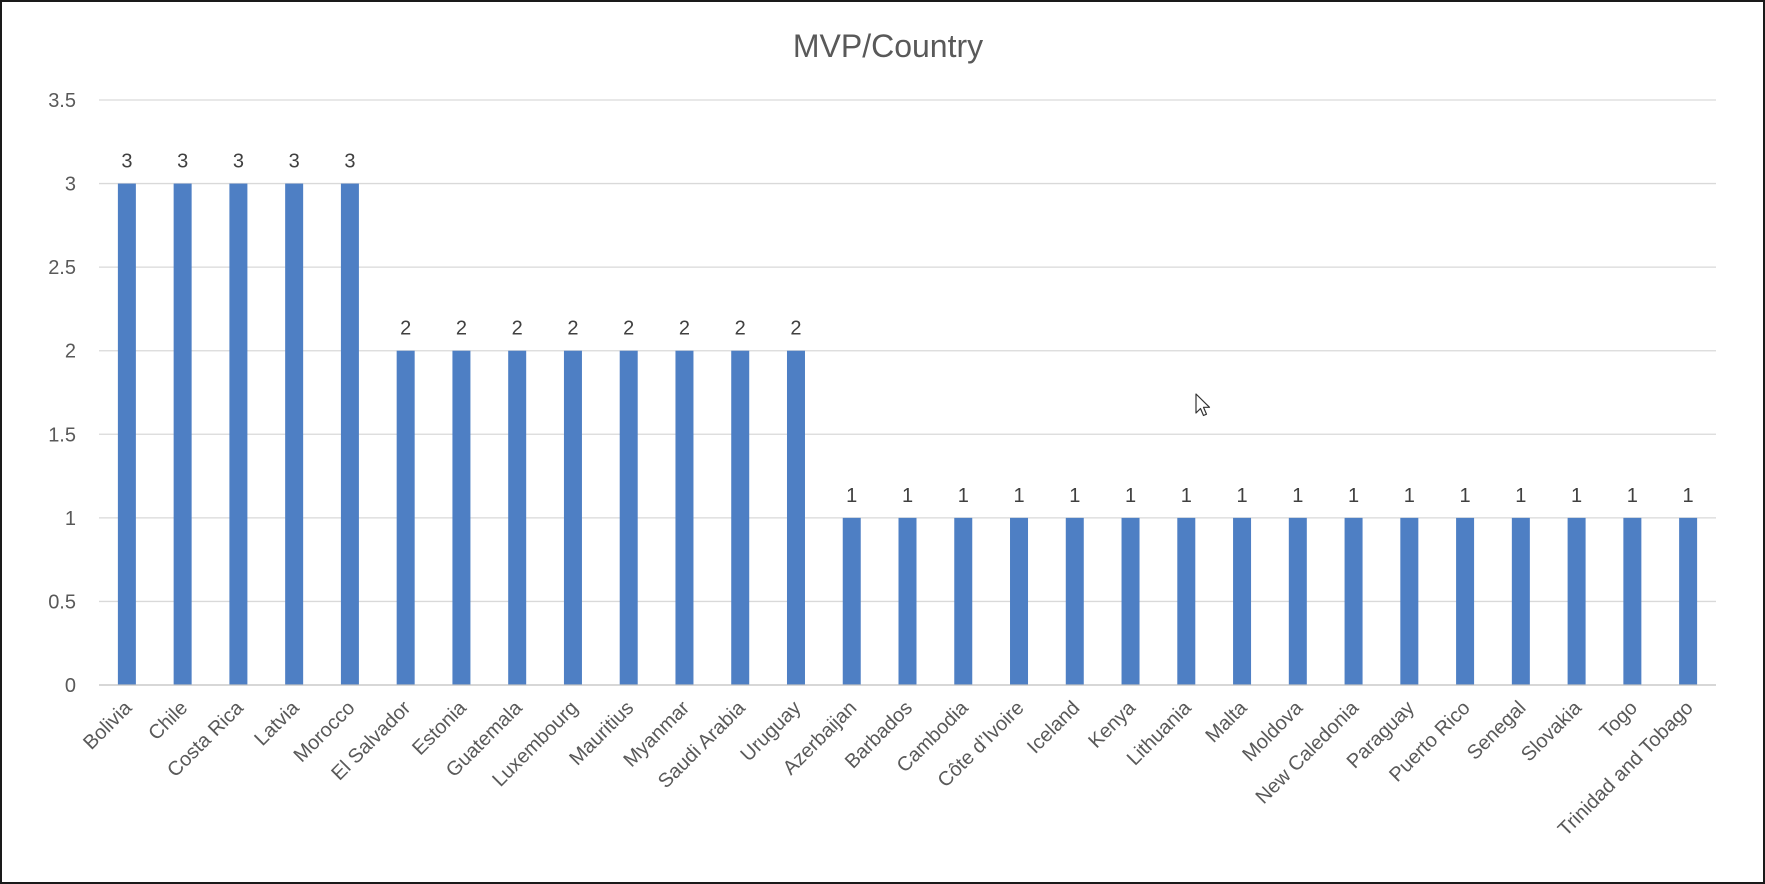 The width and height of the screenshot is (1765, 884). I want to click on x-tick-label: Latvia, so click(277, 723).